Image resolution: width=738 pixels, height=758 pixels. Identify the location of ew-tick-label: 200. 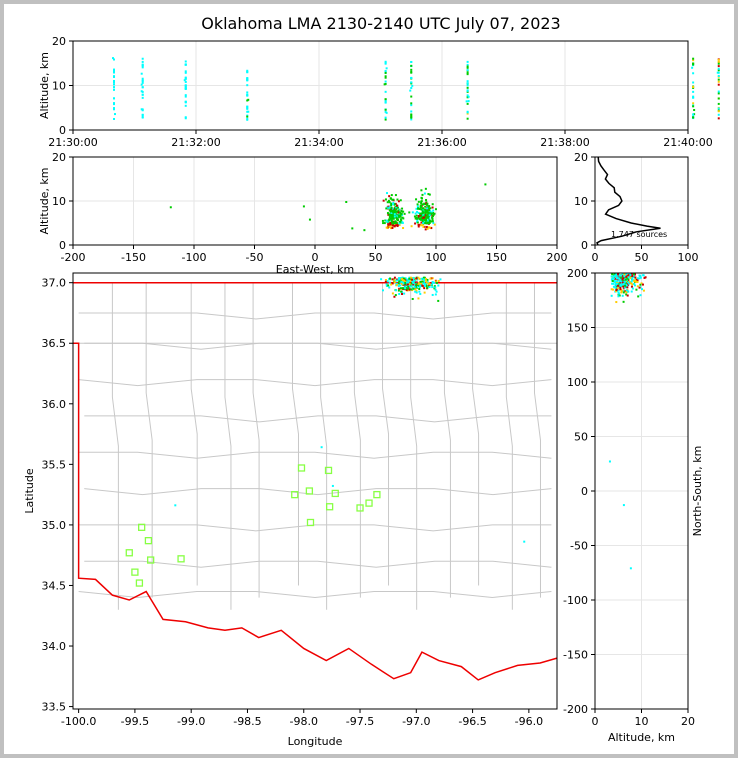
(557, 257).